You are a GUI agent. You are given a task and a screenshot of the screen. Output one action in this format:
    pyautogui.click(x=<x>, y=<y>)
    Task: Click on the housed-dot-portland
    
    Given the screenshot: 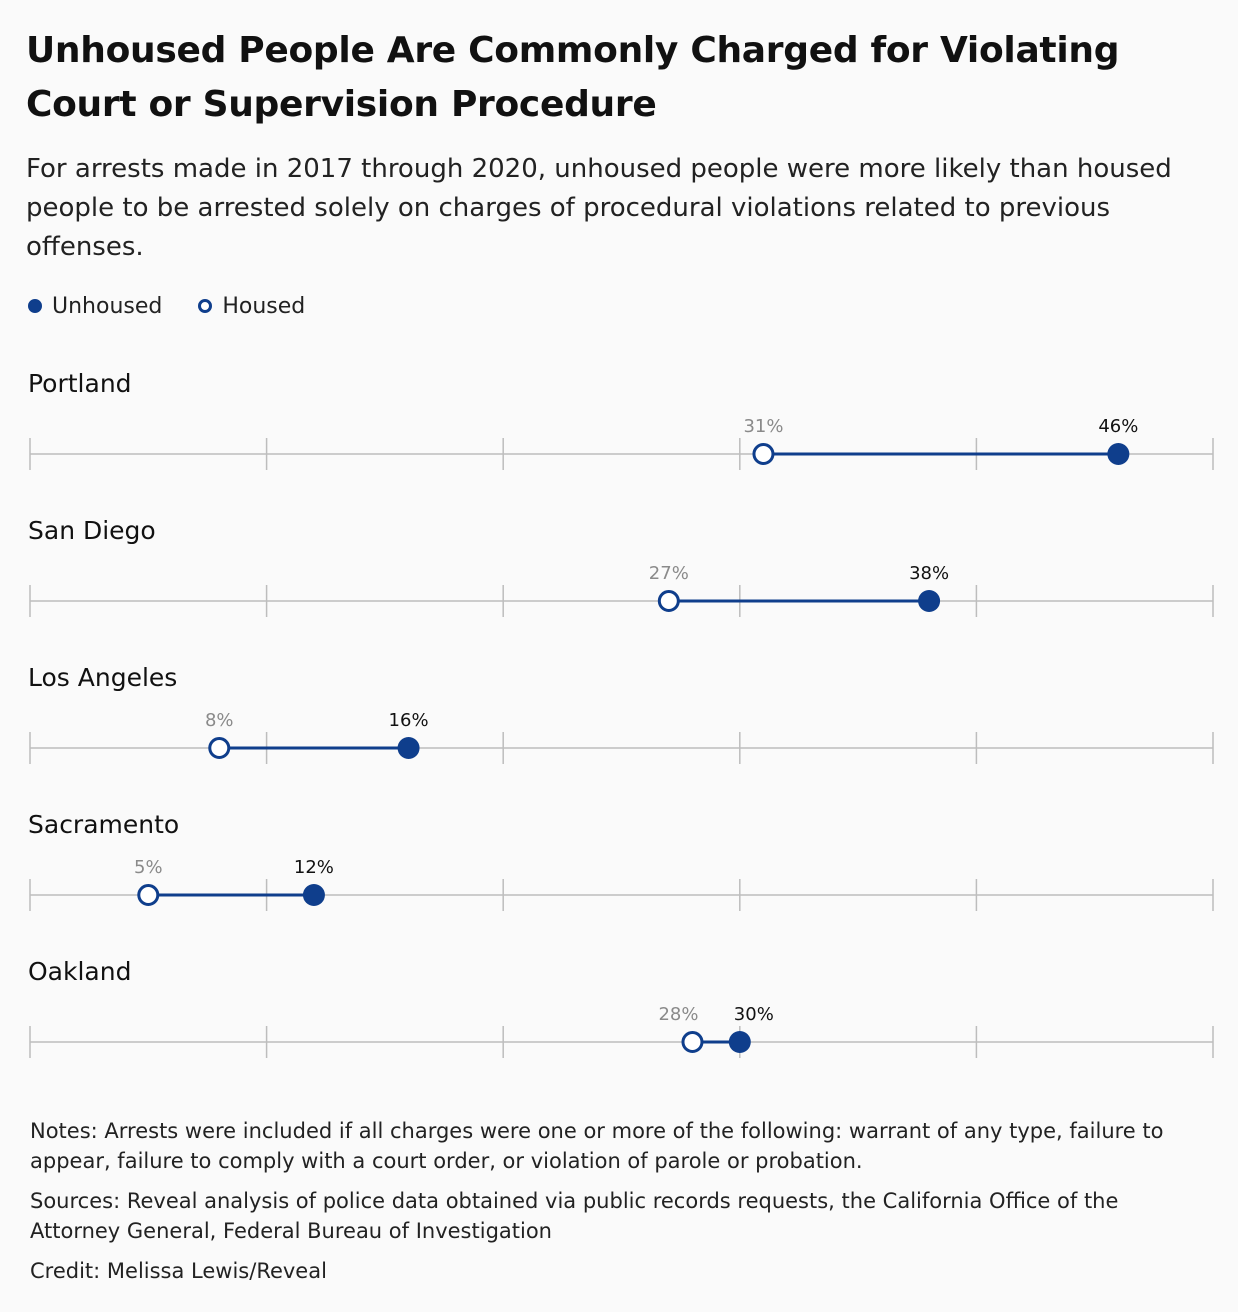 What is the action you would take?
    pyautogui.click(x=763, y=454)
    